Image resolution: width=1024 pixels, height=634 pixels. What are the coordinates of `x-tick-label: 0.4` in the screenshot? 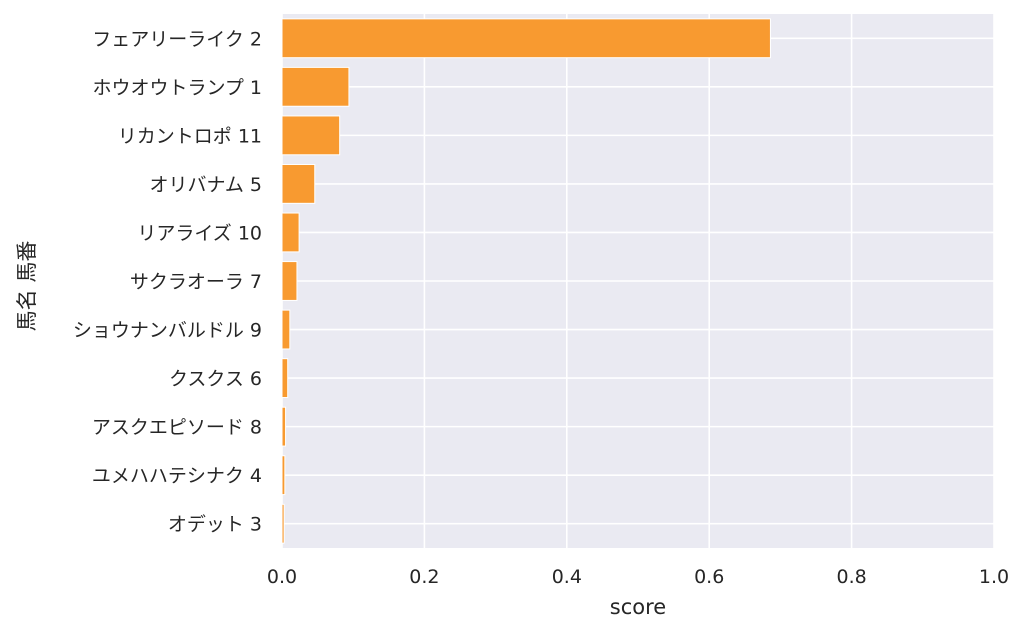 It's located at (567, 577).